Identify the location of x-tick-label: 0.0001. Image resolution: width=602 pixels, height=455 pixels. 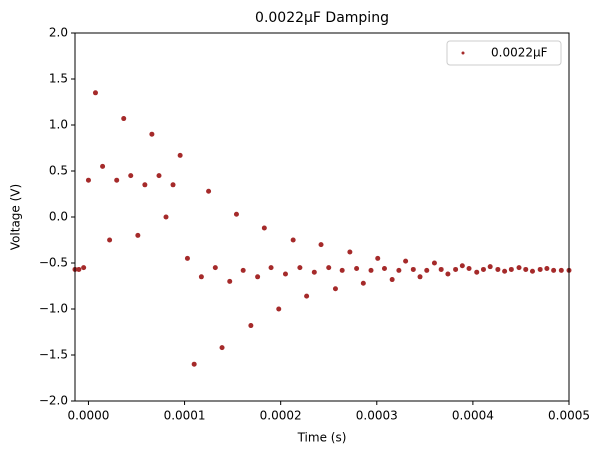
(185, 416).